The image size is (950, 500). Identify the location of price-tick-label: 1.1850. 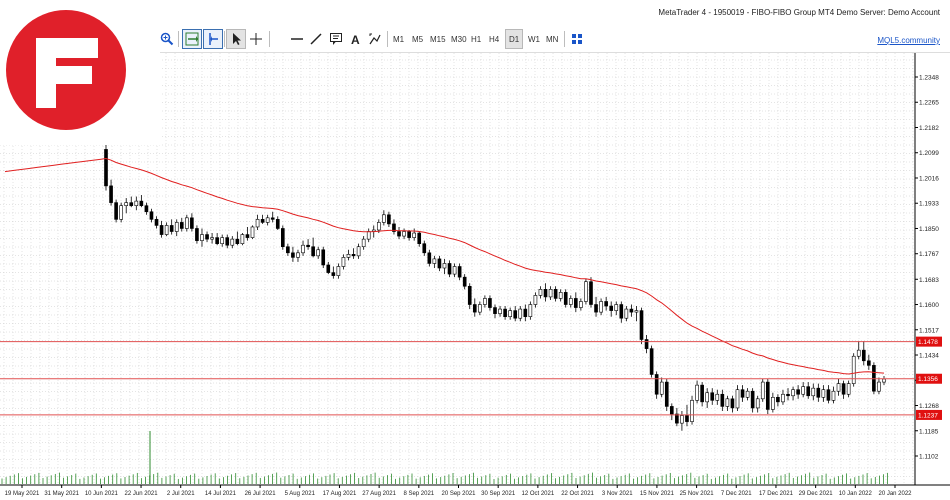
(929, 229).